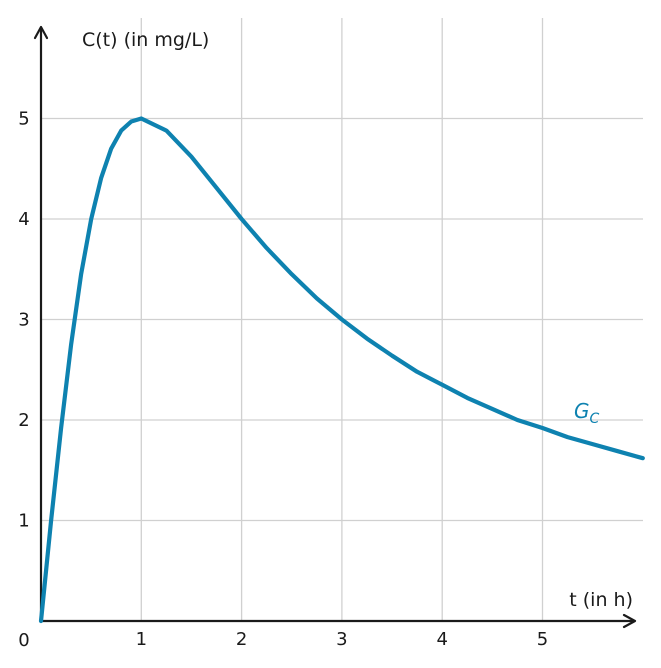 This screenshot has width=661, height=668. I want to click on y-axis-arrow, so click(41, 32).